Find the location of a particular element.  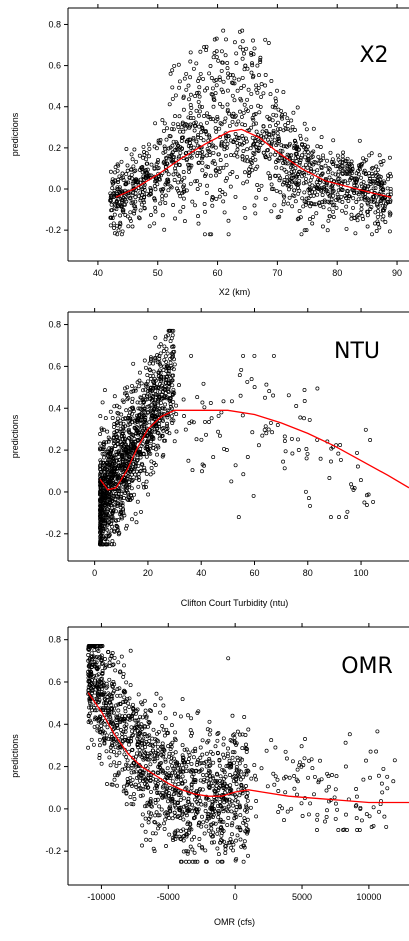

x-tick-label: -10000 is located at coordinates (101, 897).